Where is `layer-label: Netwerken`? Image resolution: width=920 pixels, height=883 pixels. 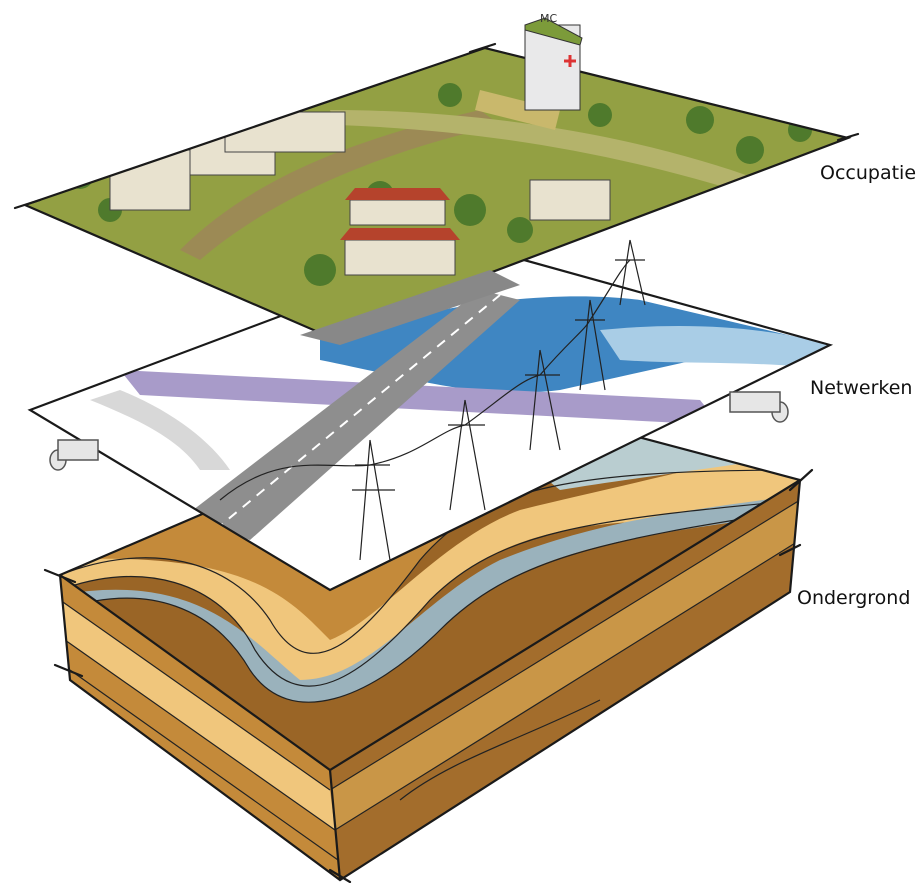
layer-label: Netwerken is located at coordinates (861, 388).